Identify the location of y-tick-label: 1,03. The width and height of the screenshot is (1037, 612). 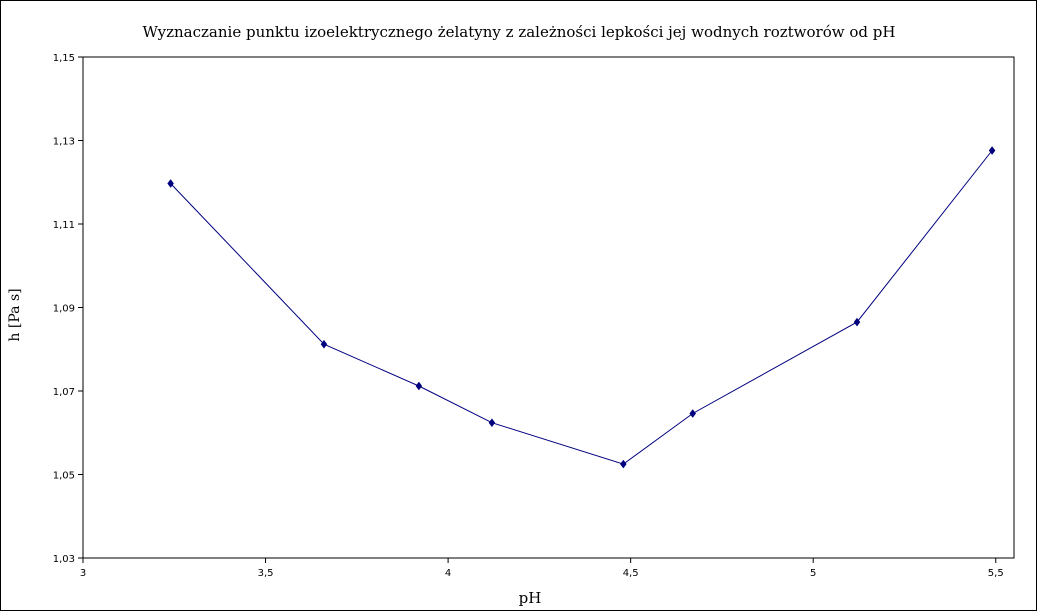
(64, 559).